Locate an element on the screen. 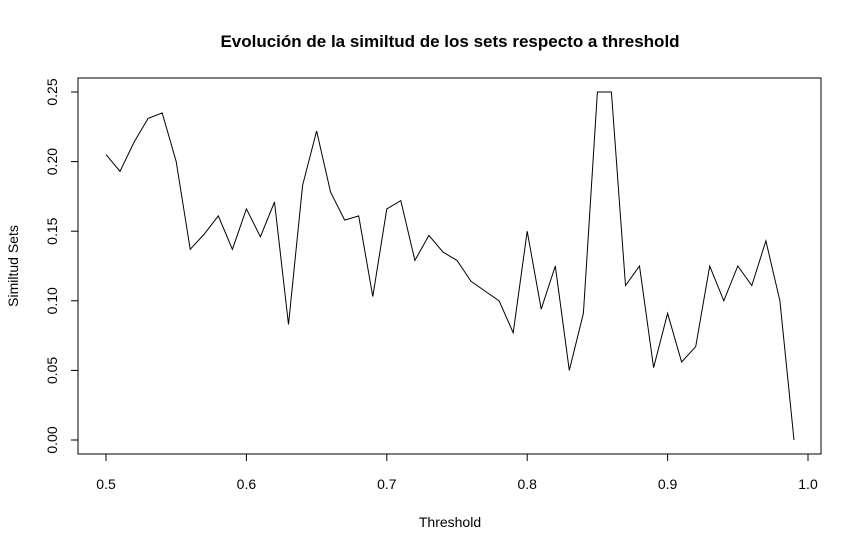 The width and height of the screenshot is (861, 552). y-tick-label: 0.15 is located at coordinates (52, 230).